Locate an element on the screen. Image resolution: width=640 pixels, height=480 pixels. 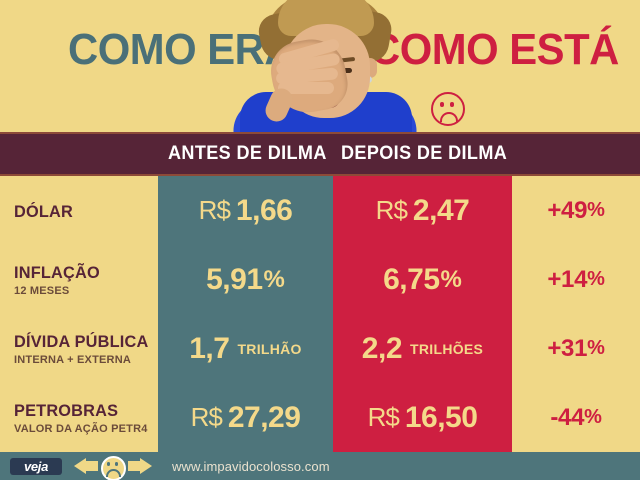
row-label: DÍVIDA PÚBLICA is located at coordinates (81, 341).